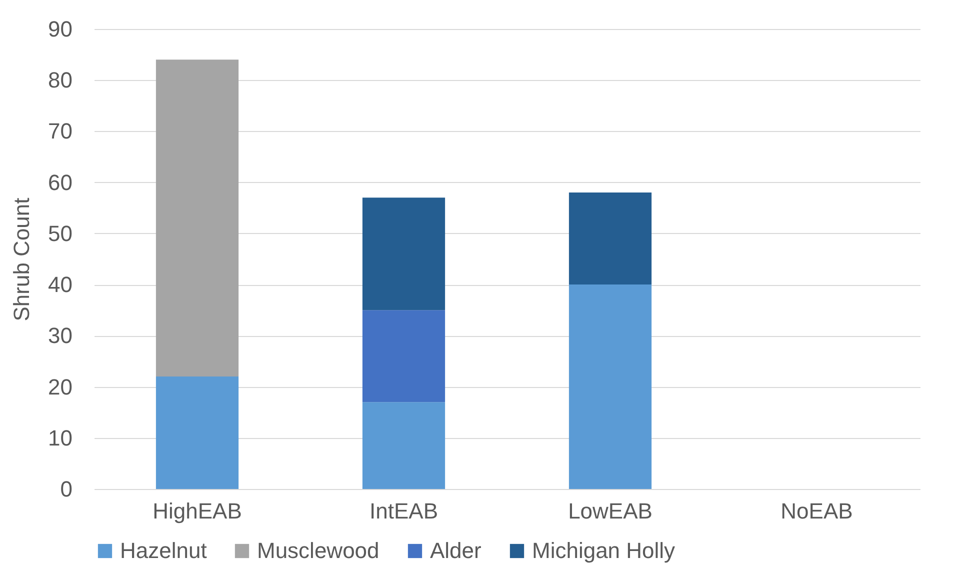 The height and width of the screenshot is (578, 958). Describe the element at coordinates (66, 489) in the screenshot. I see `y-tick-label: 0` at that location.